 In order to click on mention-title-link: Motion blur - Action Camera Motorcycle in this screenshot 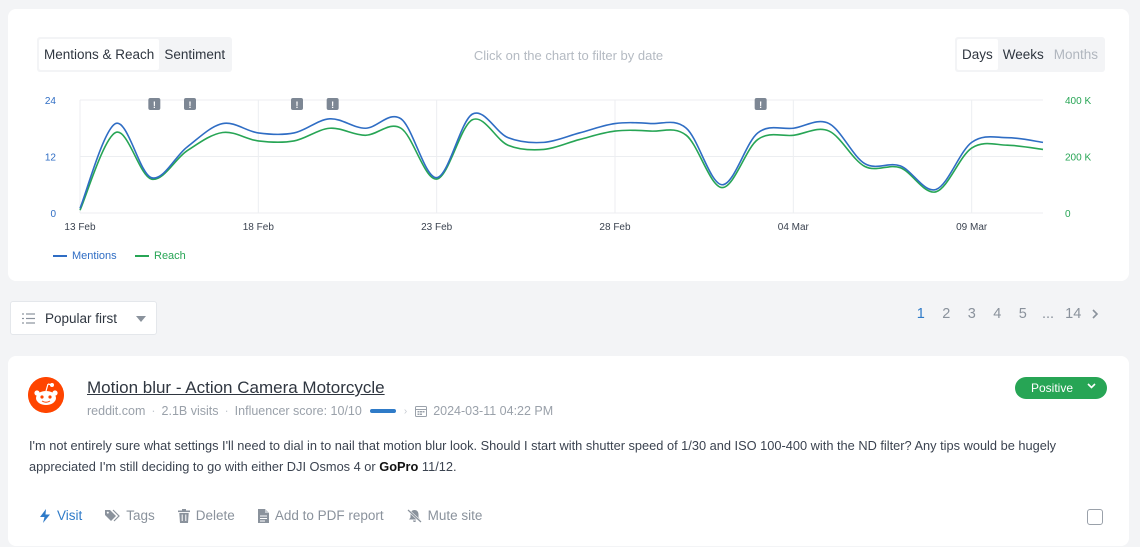, I will do `click(236, 387)`.